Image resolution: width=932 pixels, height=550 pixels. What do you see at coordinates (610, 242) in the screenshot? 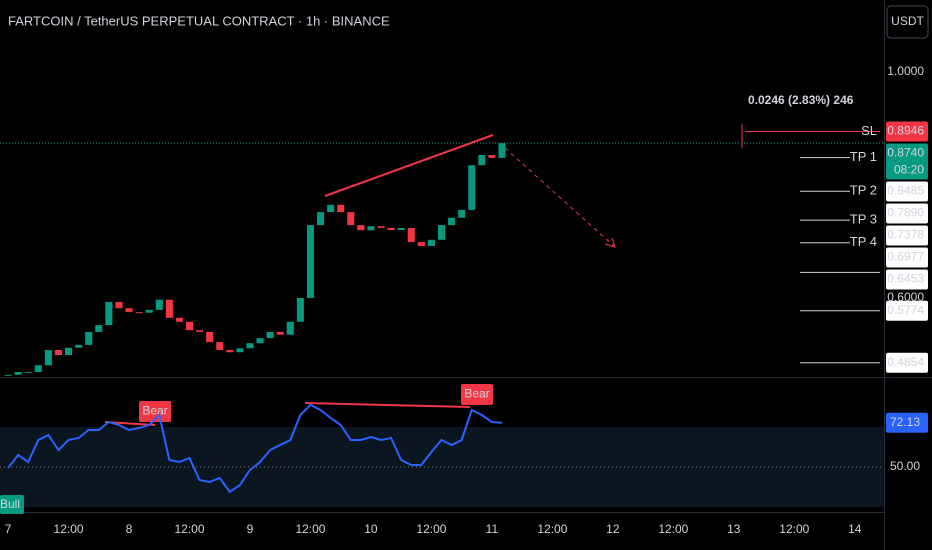
I see `projection-arrow-head` at bounding box center [610, 242].